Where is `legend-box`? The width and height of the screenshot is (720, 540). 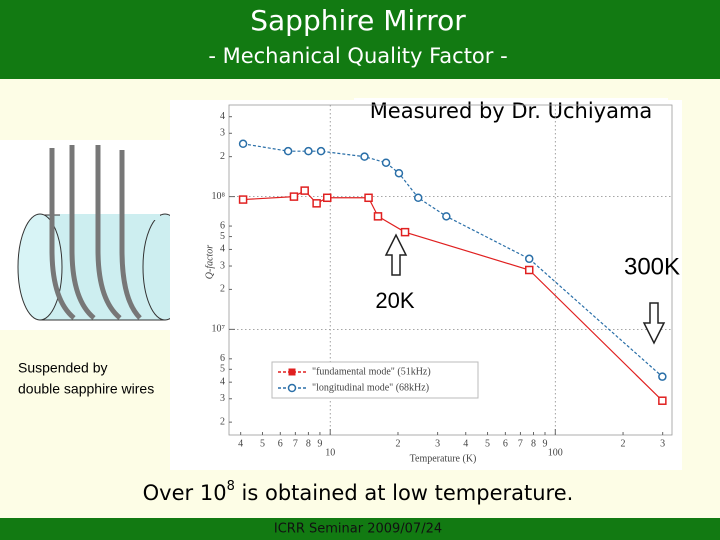 legend-box is located at coordinates (375, 380).